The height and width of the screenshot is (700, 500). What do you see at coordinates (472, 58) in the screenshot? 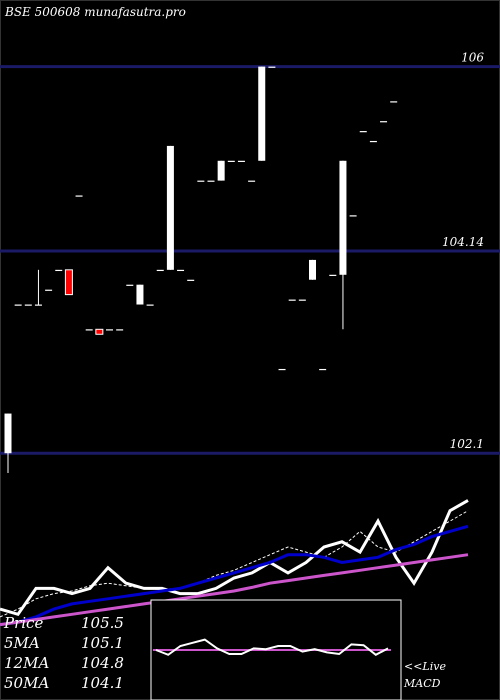
I see `y-tick-label: 106` at bounding box center [472, 58].